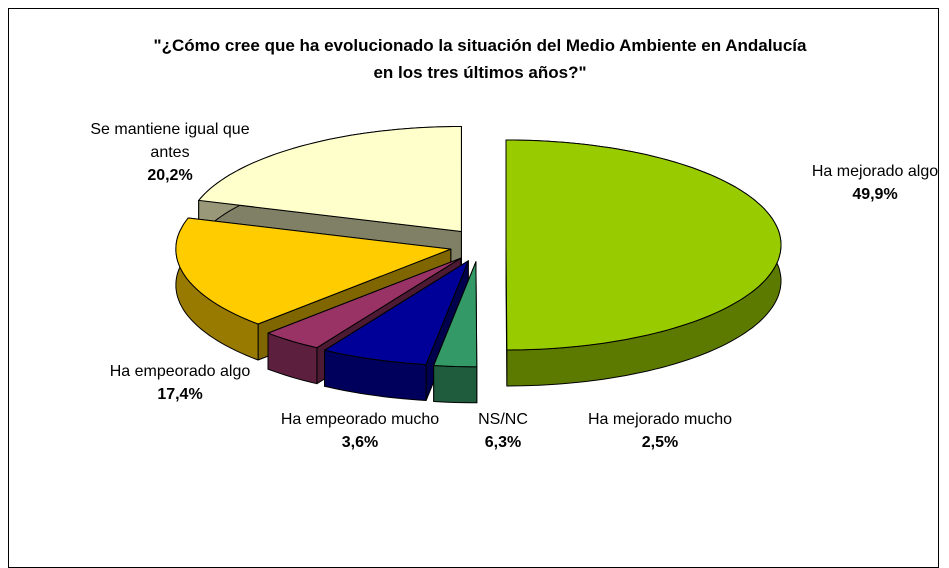 Image resolution: width=949 pixels, height=568 pixels. Describe the element at coordinates (503, 419) in the screenshot. I see `category-label: NS/NC` at that location.